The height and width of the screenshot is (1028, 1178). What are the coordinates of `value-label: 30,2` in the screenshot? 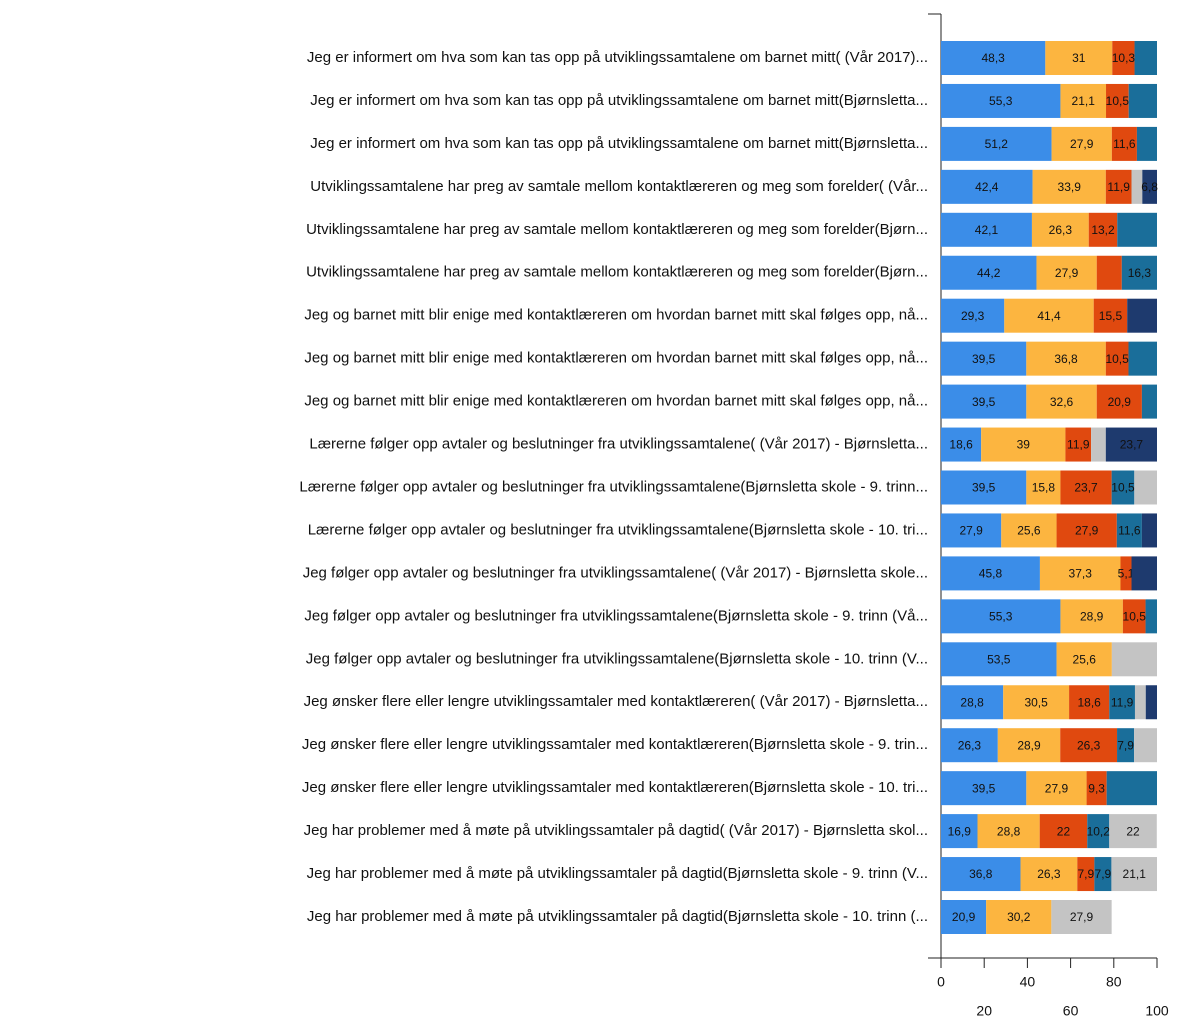 It's located at (1019, 917).